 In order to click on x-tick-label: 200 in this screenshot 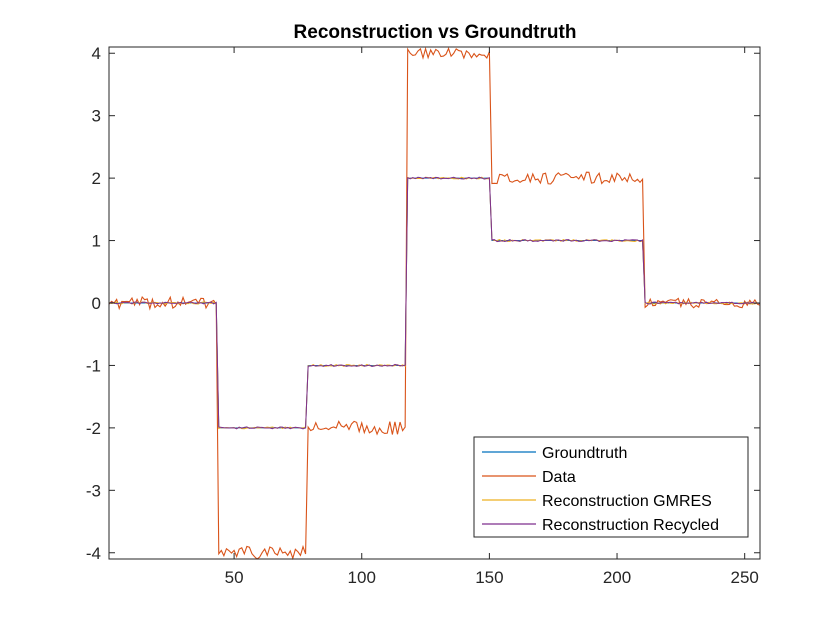, I will do `click(617, 577)`.